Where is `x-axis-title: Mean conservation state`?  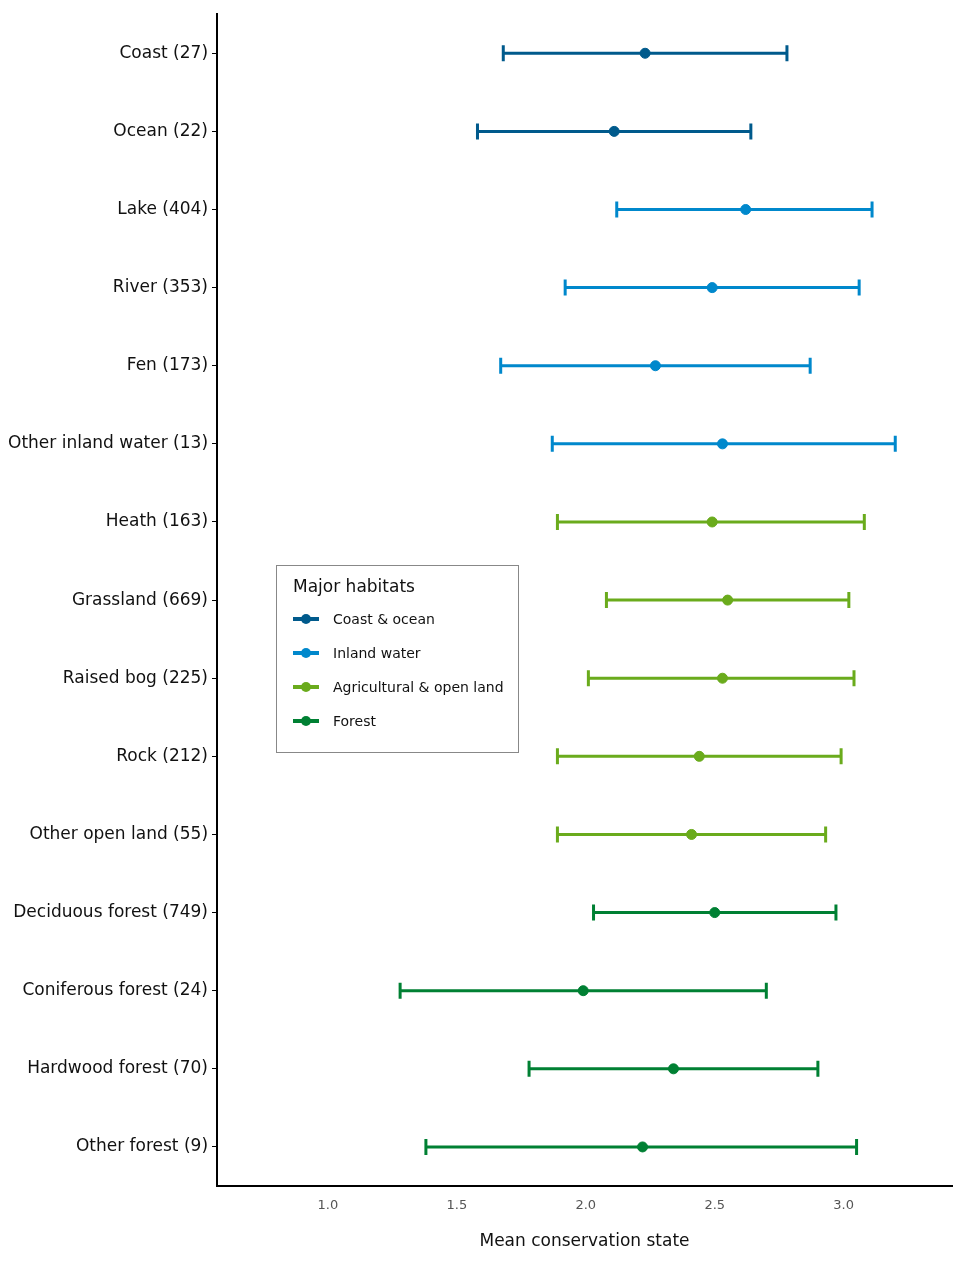 x-axis-title: Mean conservation state is located at coordinates (584, 1240).